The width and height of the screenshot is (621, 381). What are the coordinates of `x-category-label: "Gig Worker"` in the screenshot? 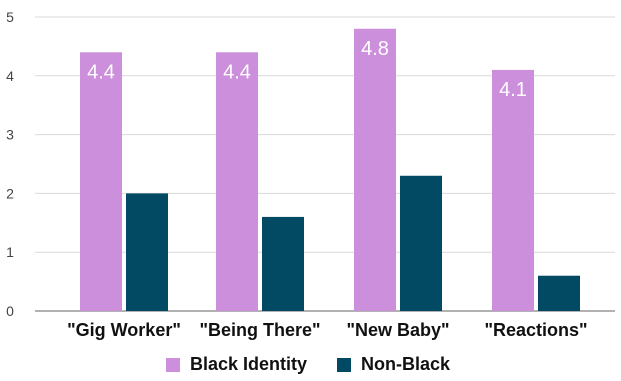 It's located at (124, 330).